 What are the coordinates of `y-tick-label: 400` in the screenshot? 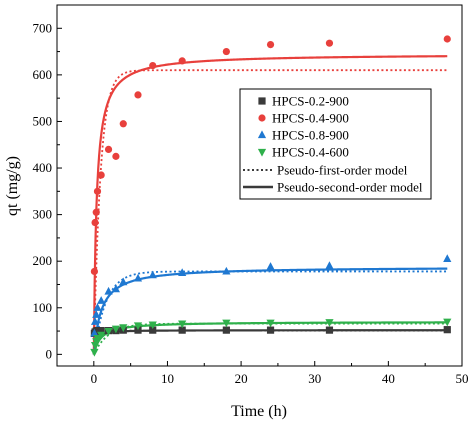 It's located at (43, 167).